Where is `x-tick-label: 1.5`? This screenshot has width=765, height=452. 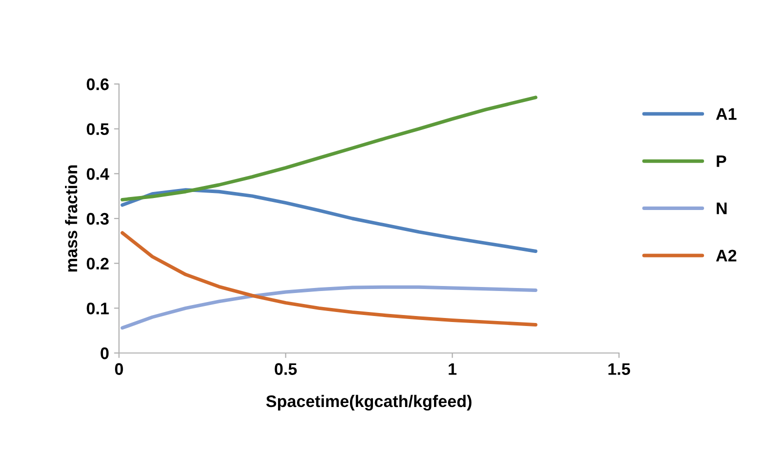
x-tick-label: 1.5 is located at coordinates (619, 369).